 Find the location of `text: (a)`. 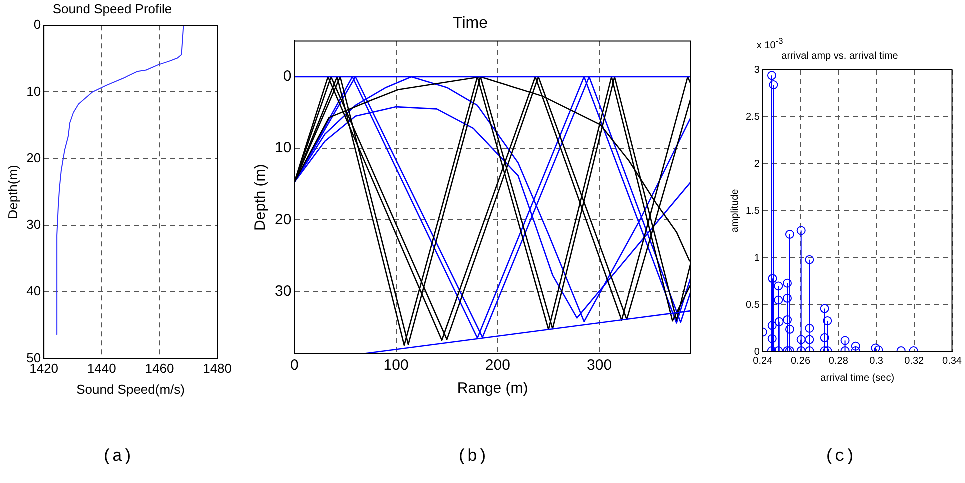

text: (a) is located at coordinates (117, 457).